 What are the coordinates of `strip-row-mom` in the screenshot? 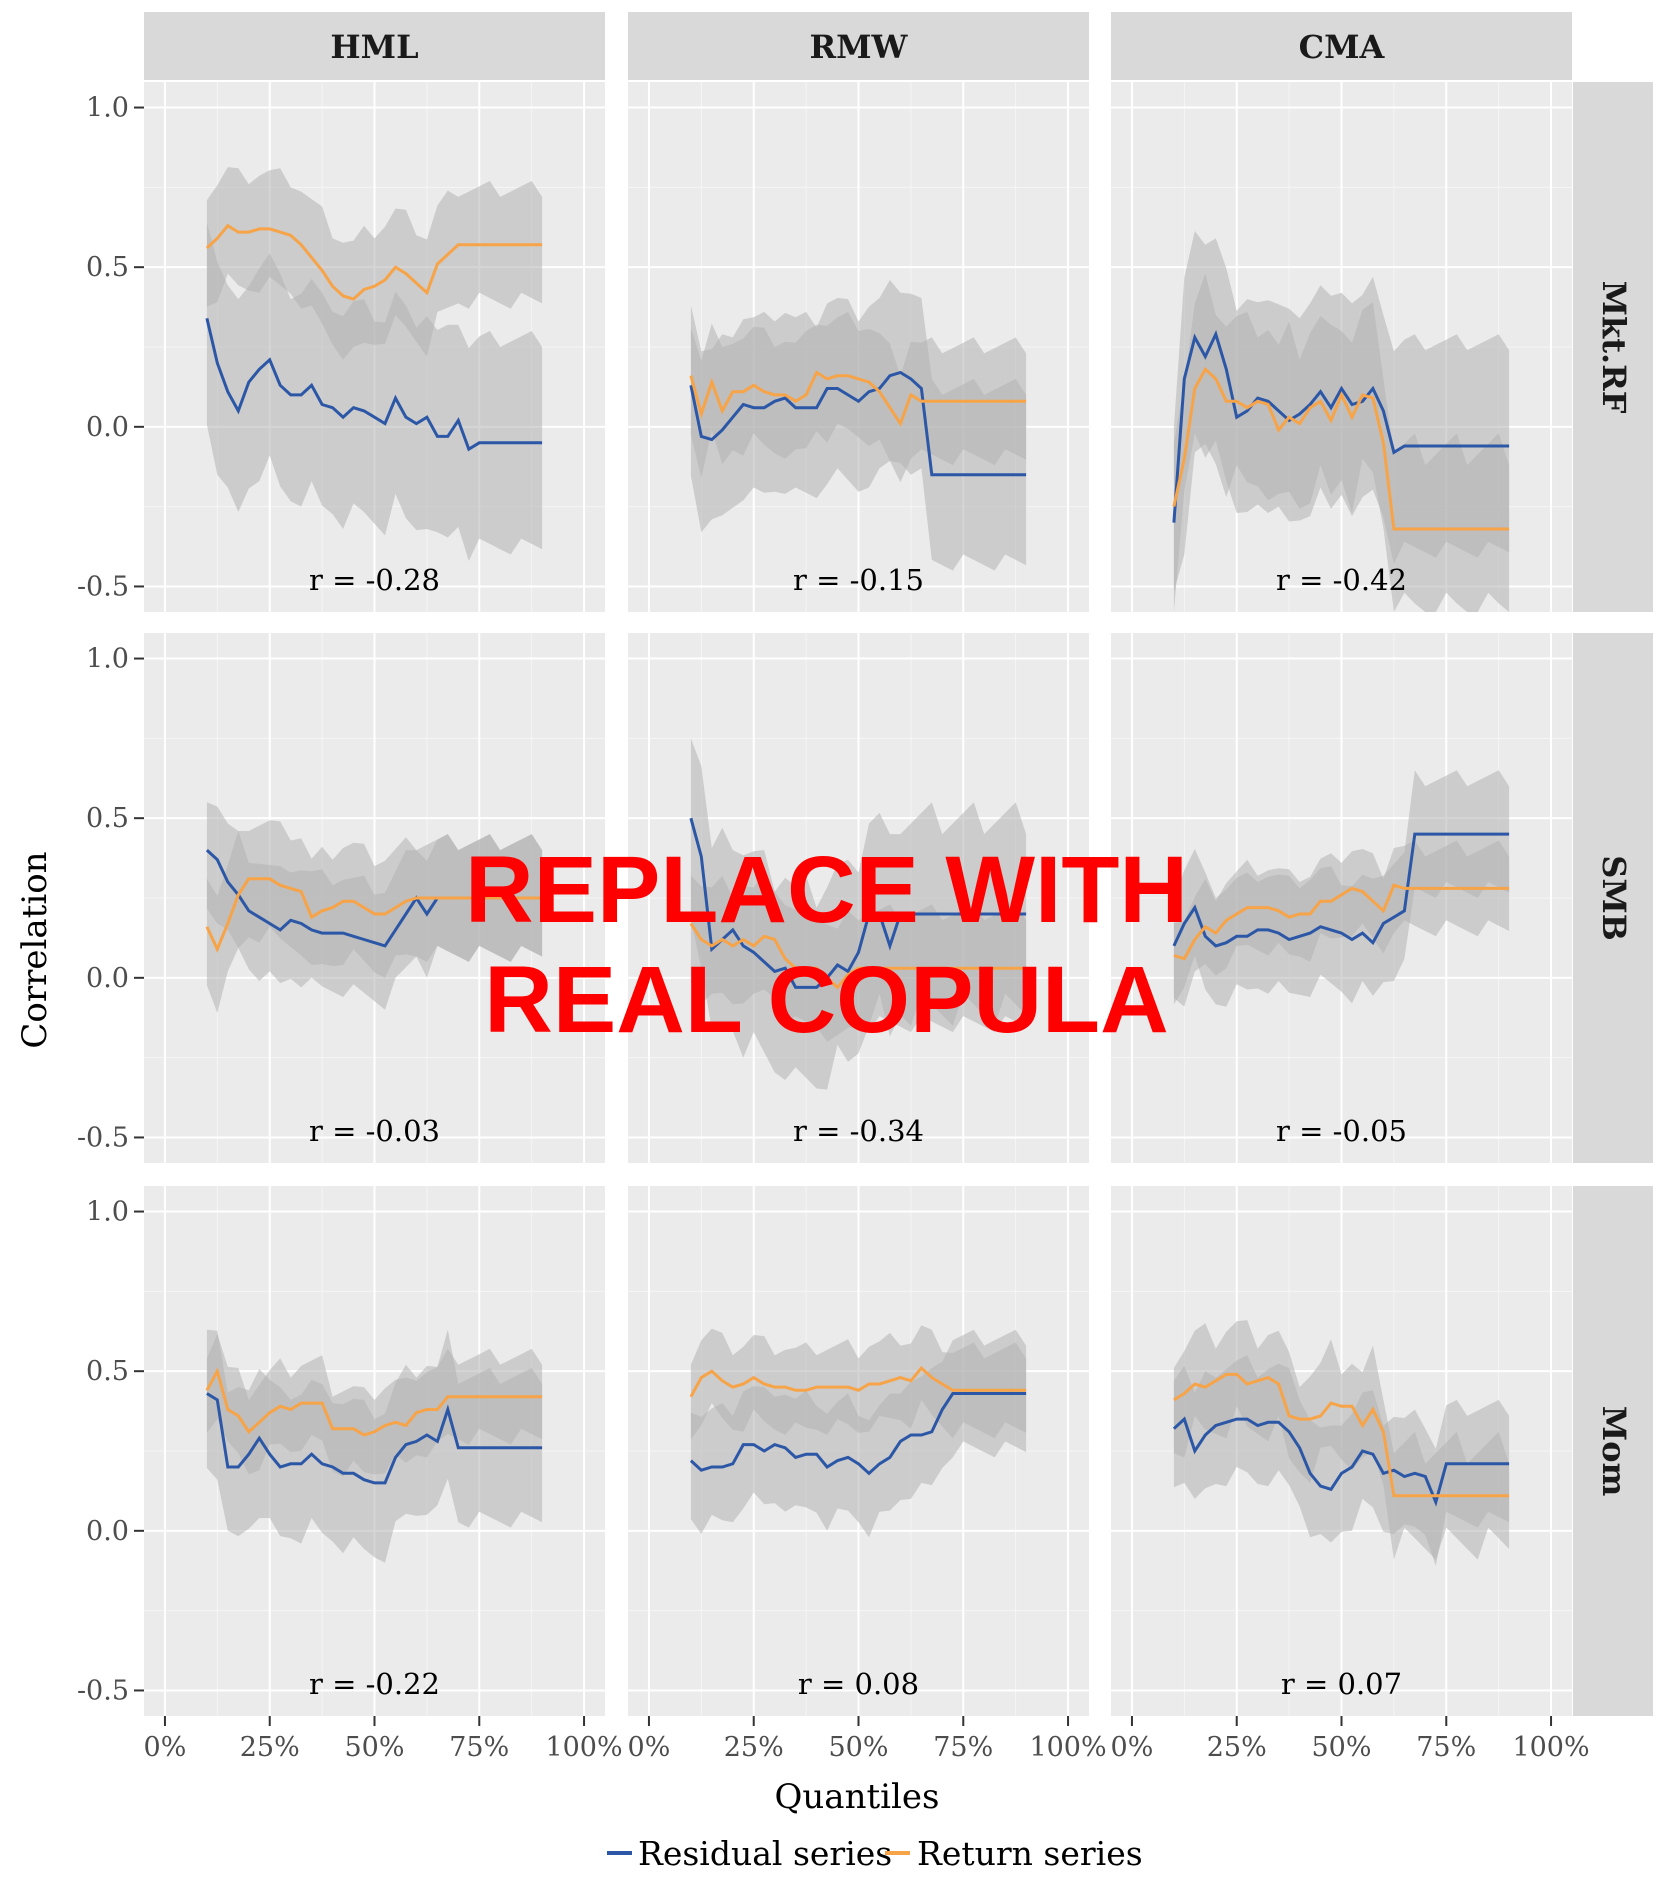 It's located at (1613, 1451).